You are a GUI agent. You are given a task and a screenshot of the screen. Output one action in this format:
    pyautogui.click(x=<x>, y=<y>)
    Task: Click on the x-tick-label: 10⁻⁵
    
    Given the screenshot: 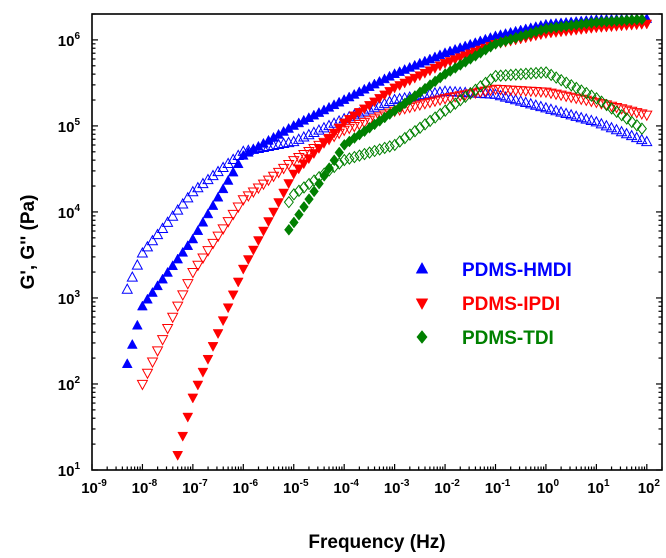 What is the action you would take?
    pyautogui.click(x=296, y=487)
    